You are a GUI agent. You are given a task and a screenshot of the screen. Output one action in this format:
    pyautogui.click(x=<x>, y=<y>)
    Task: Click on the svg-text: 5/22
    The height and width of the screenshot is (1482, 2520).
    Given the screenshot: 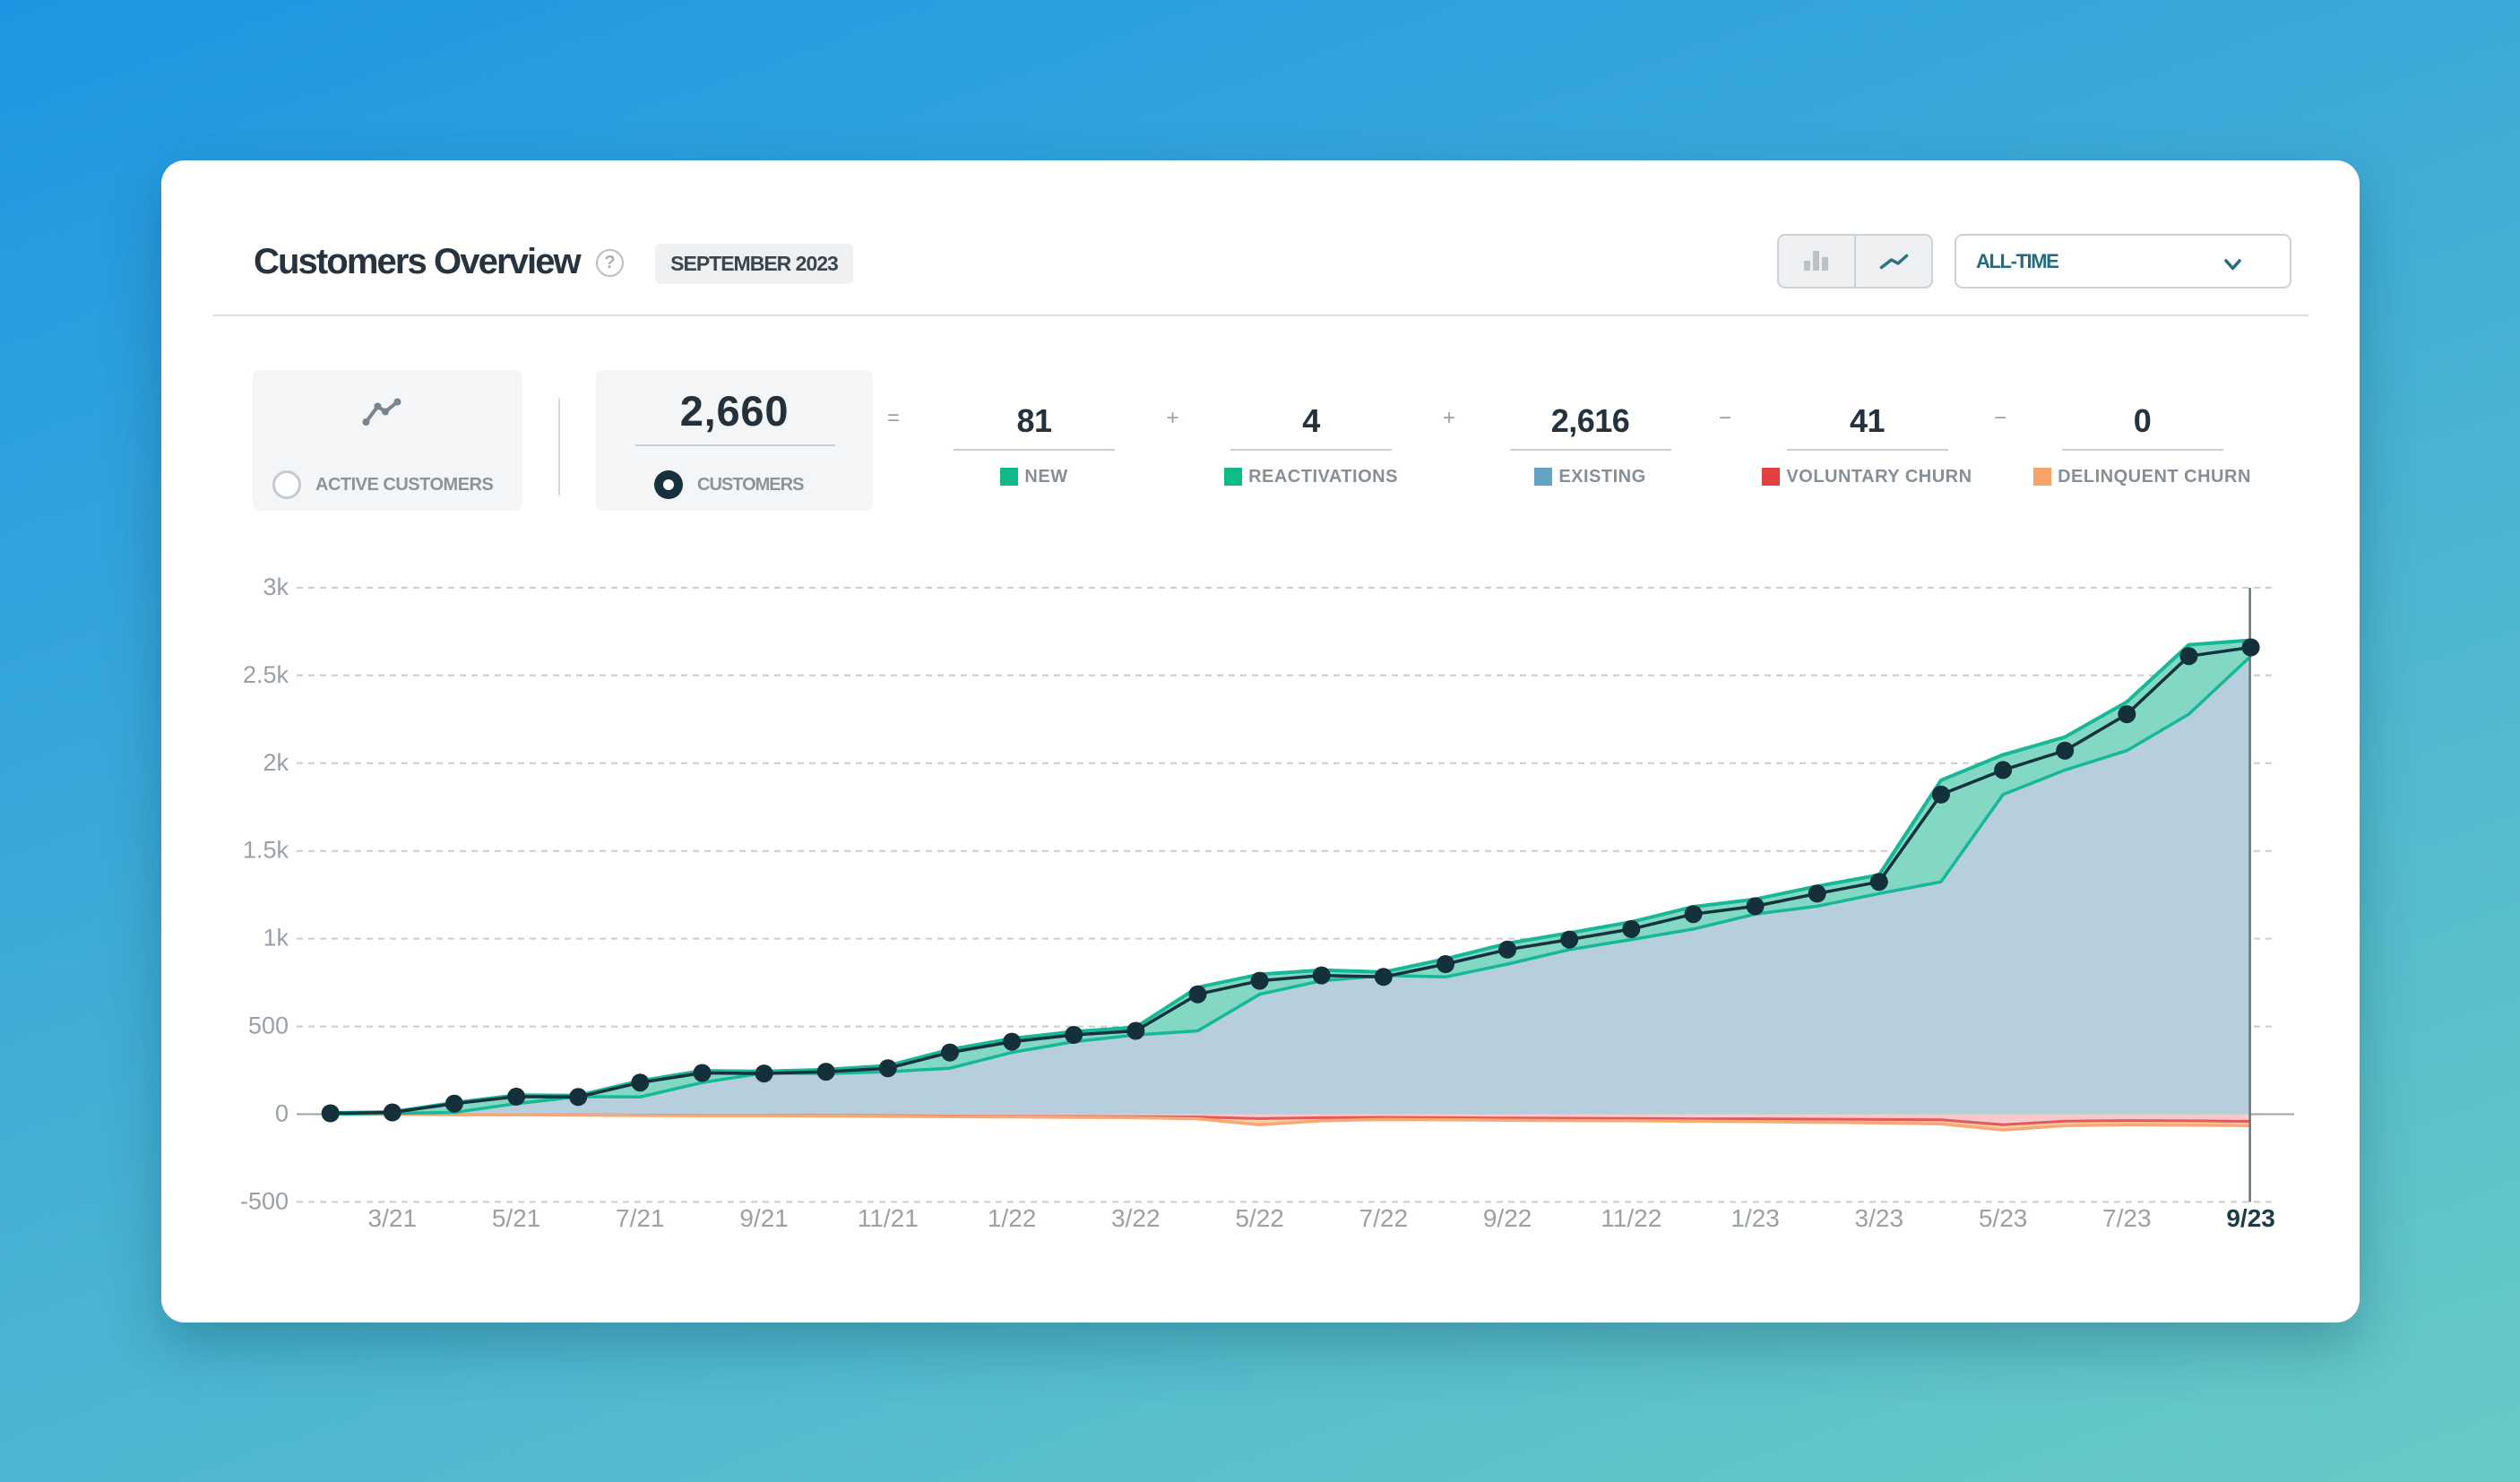 What is the action you would take?
    pyautogui.click(x=1259, y=1218)
    